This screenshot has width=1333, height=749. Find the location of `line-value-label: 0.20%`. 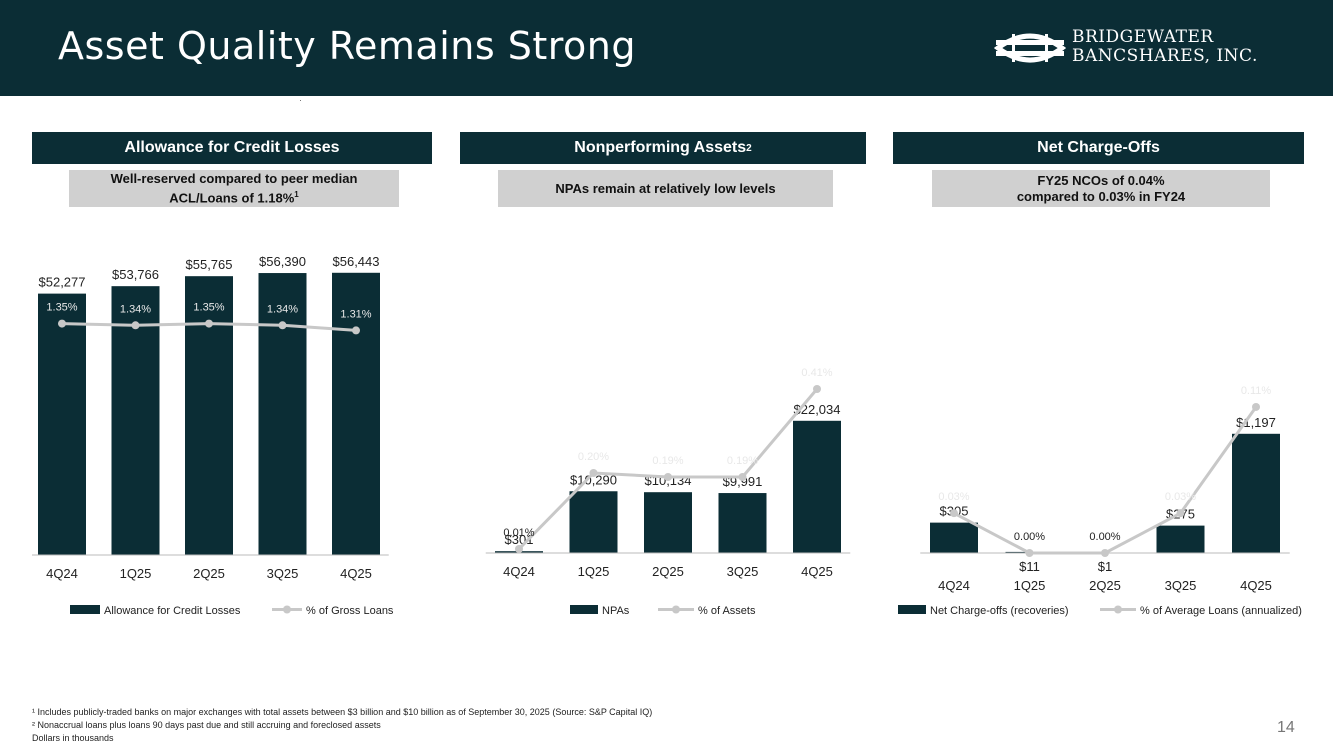

line-value-label: 0.20% is located at coordinates (593, 457).